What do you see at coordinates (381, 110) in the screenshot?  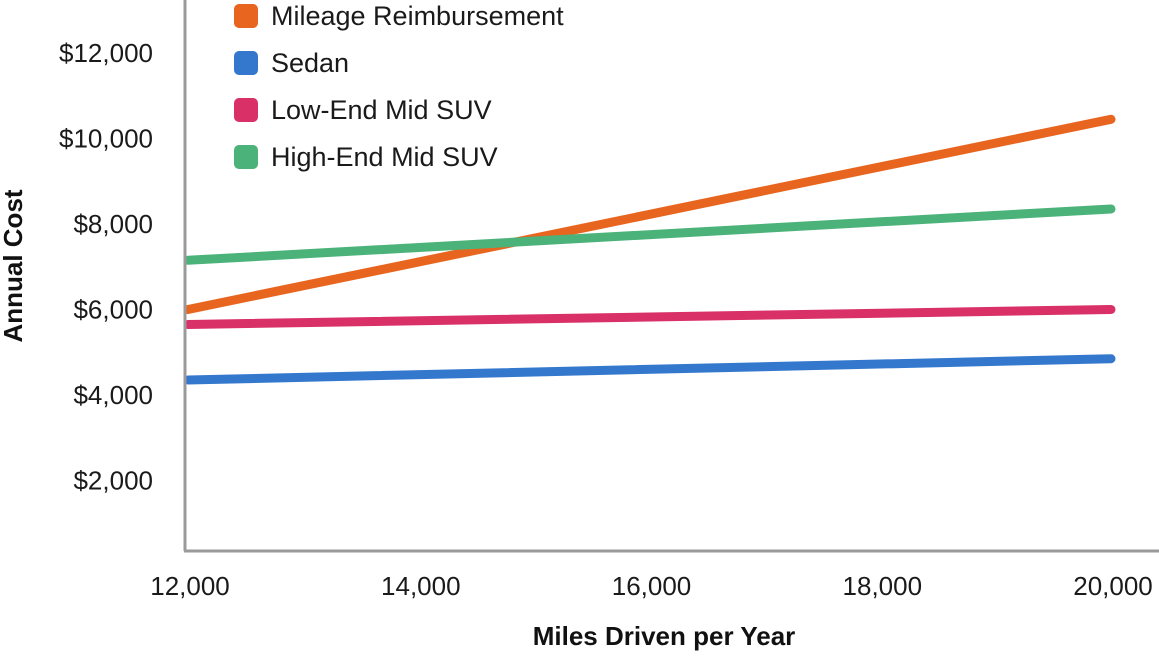 I see `legend-label: Low-End Mid SUV` at bounding box center [381, 110].